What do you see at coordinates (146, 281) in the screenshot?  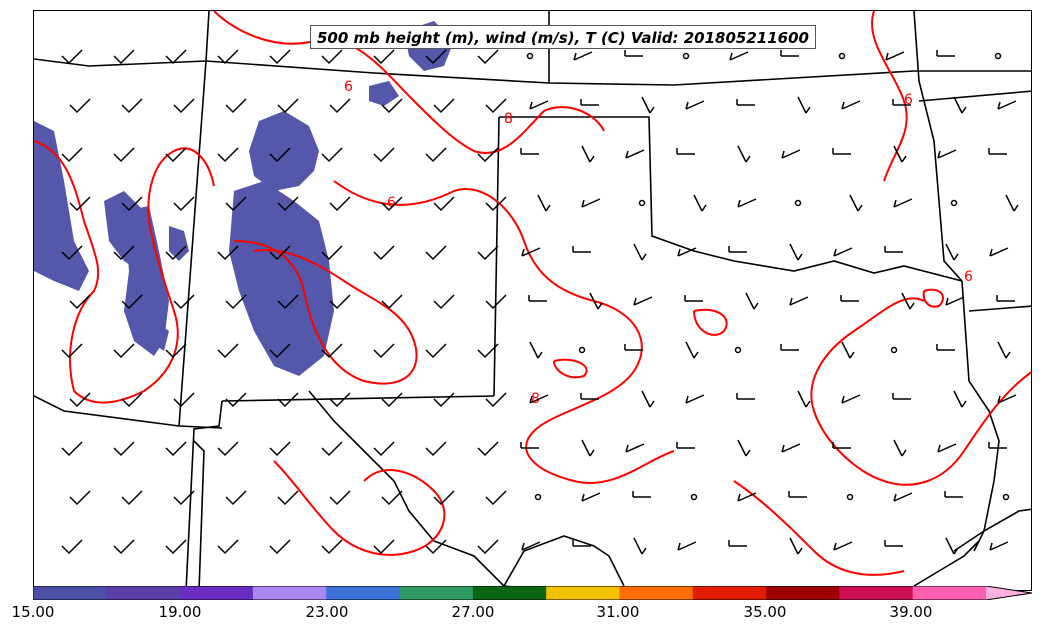 I see `shading-utah-region-east` at bounding box center [146, 281].